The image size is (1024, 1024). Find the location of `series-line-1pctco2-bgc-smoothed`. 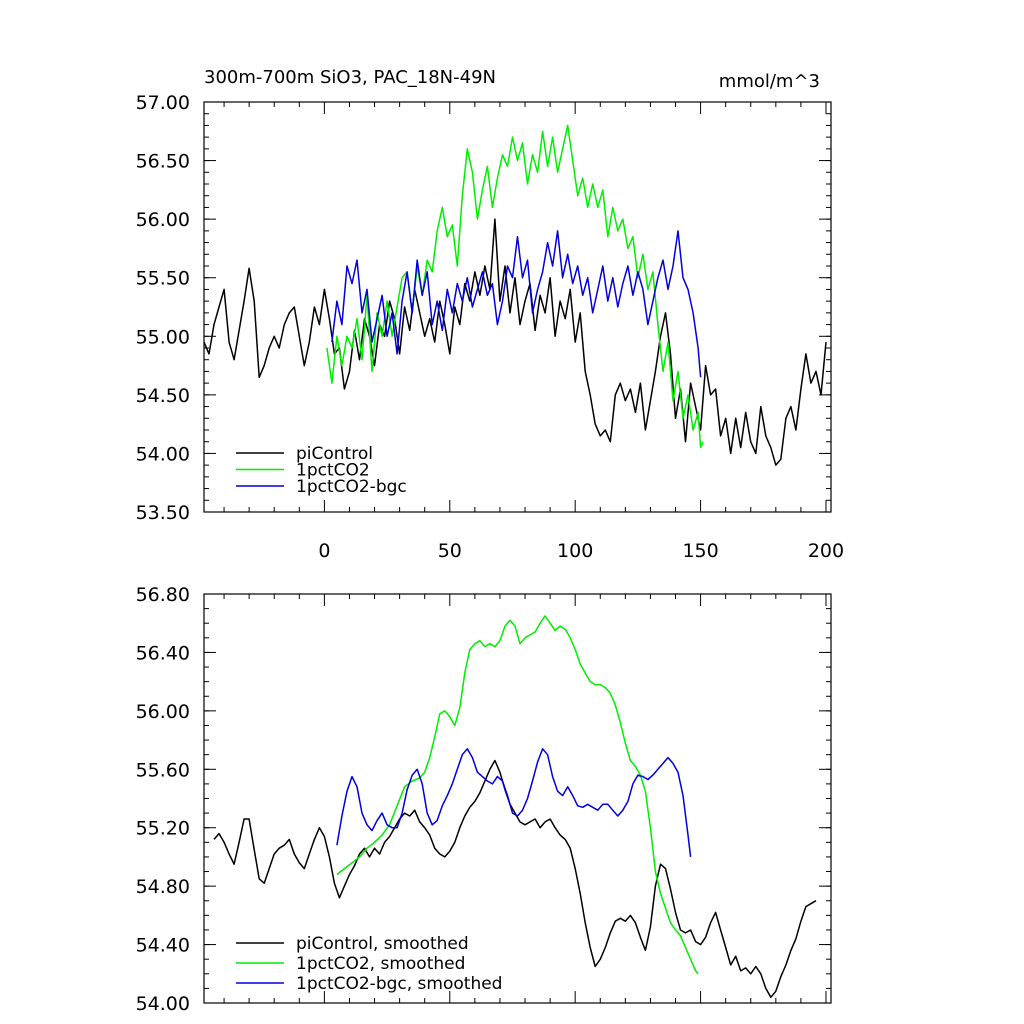

series-line-1pctco2-bgc-smoothed is located at coordinates (514, 802).